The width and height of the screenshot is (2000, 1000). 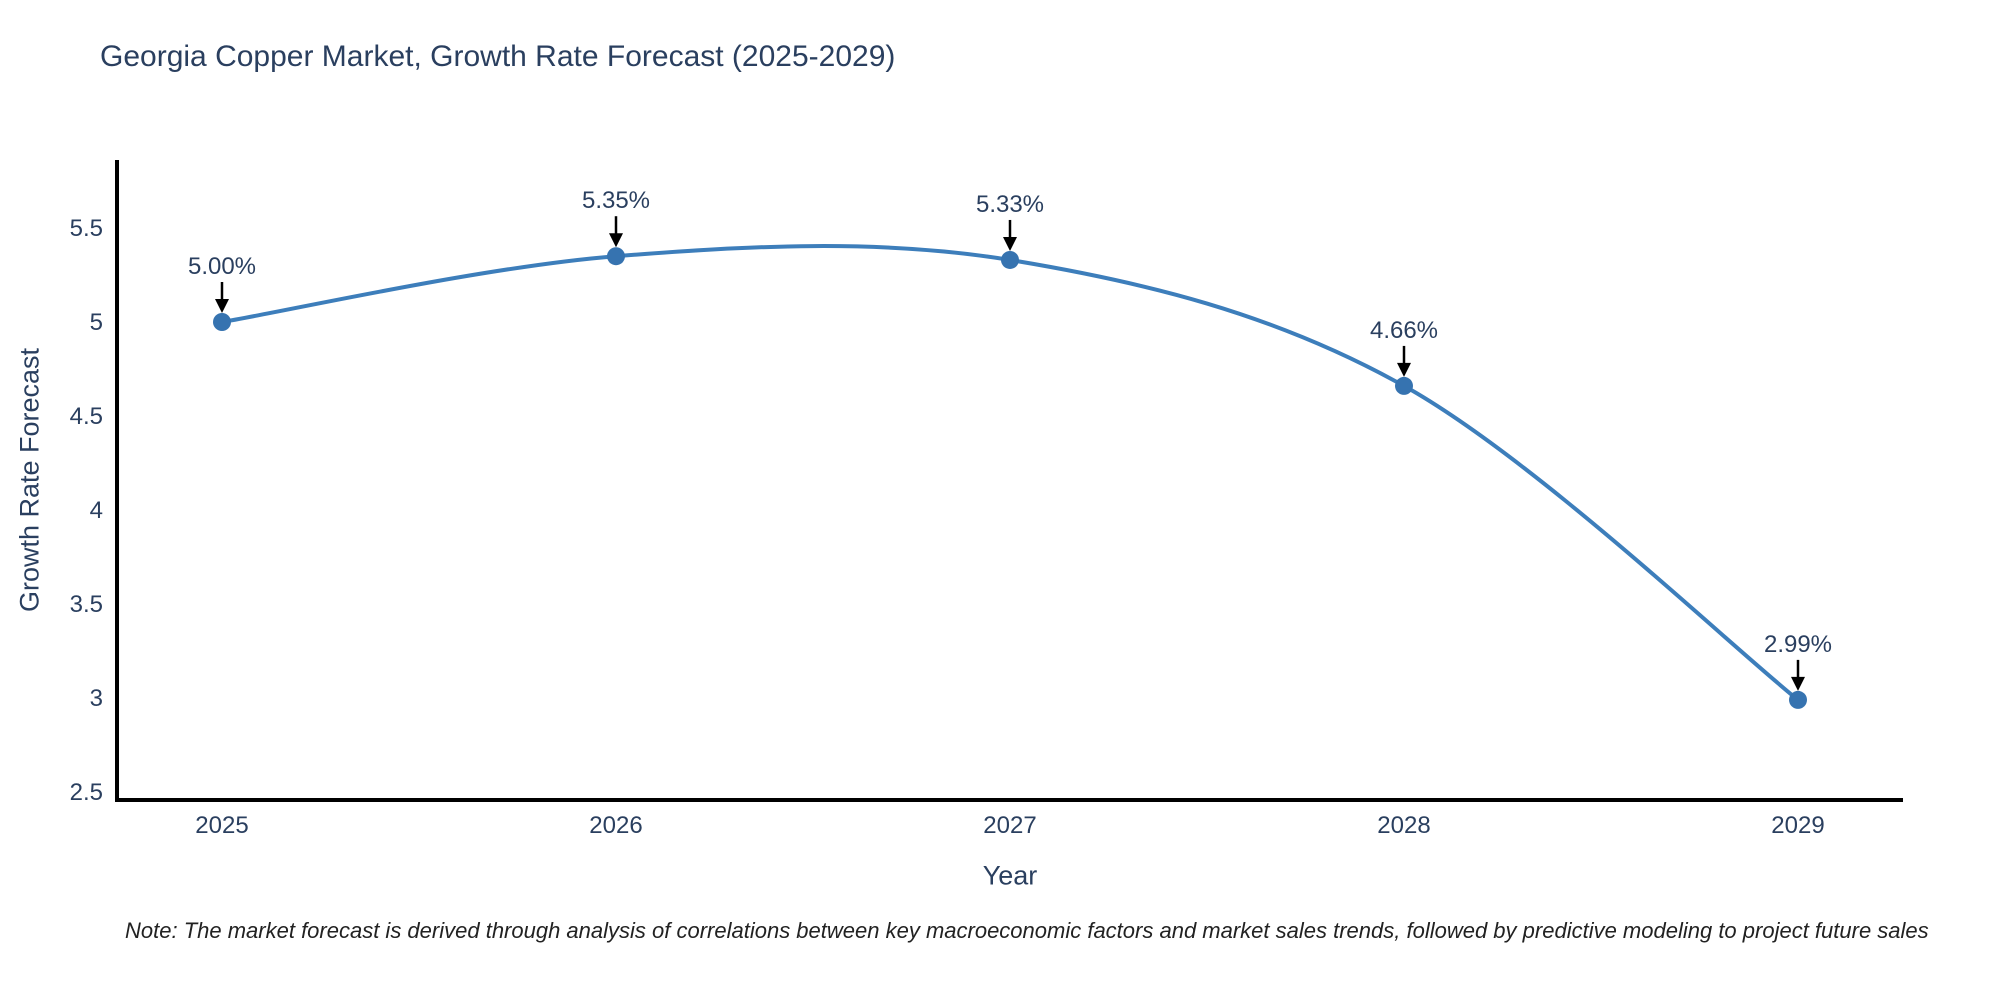 What do you see at coordinates (96, 322) in the screenshot?
I see `y-tick-label: 5` at bounding box center [96, 322].